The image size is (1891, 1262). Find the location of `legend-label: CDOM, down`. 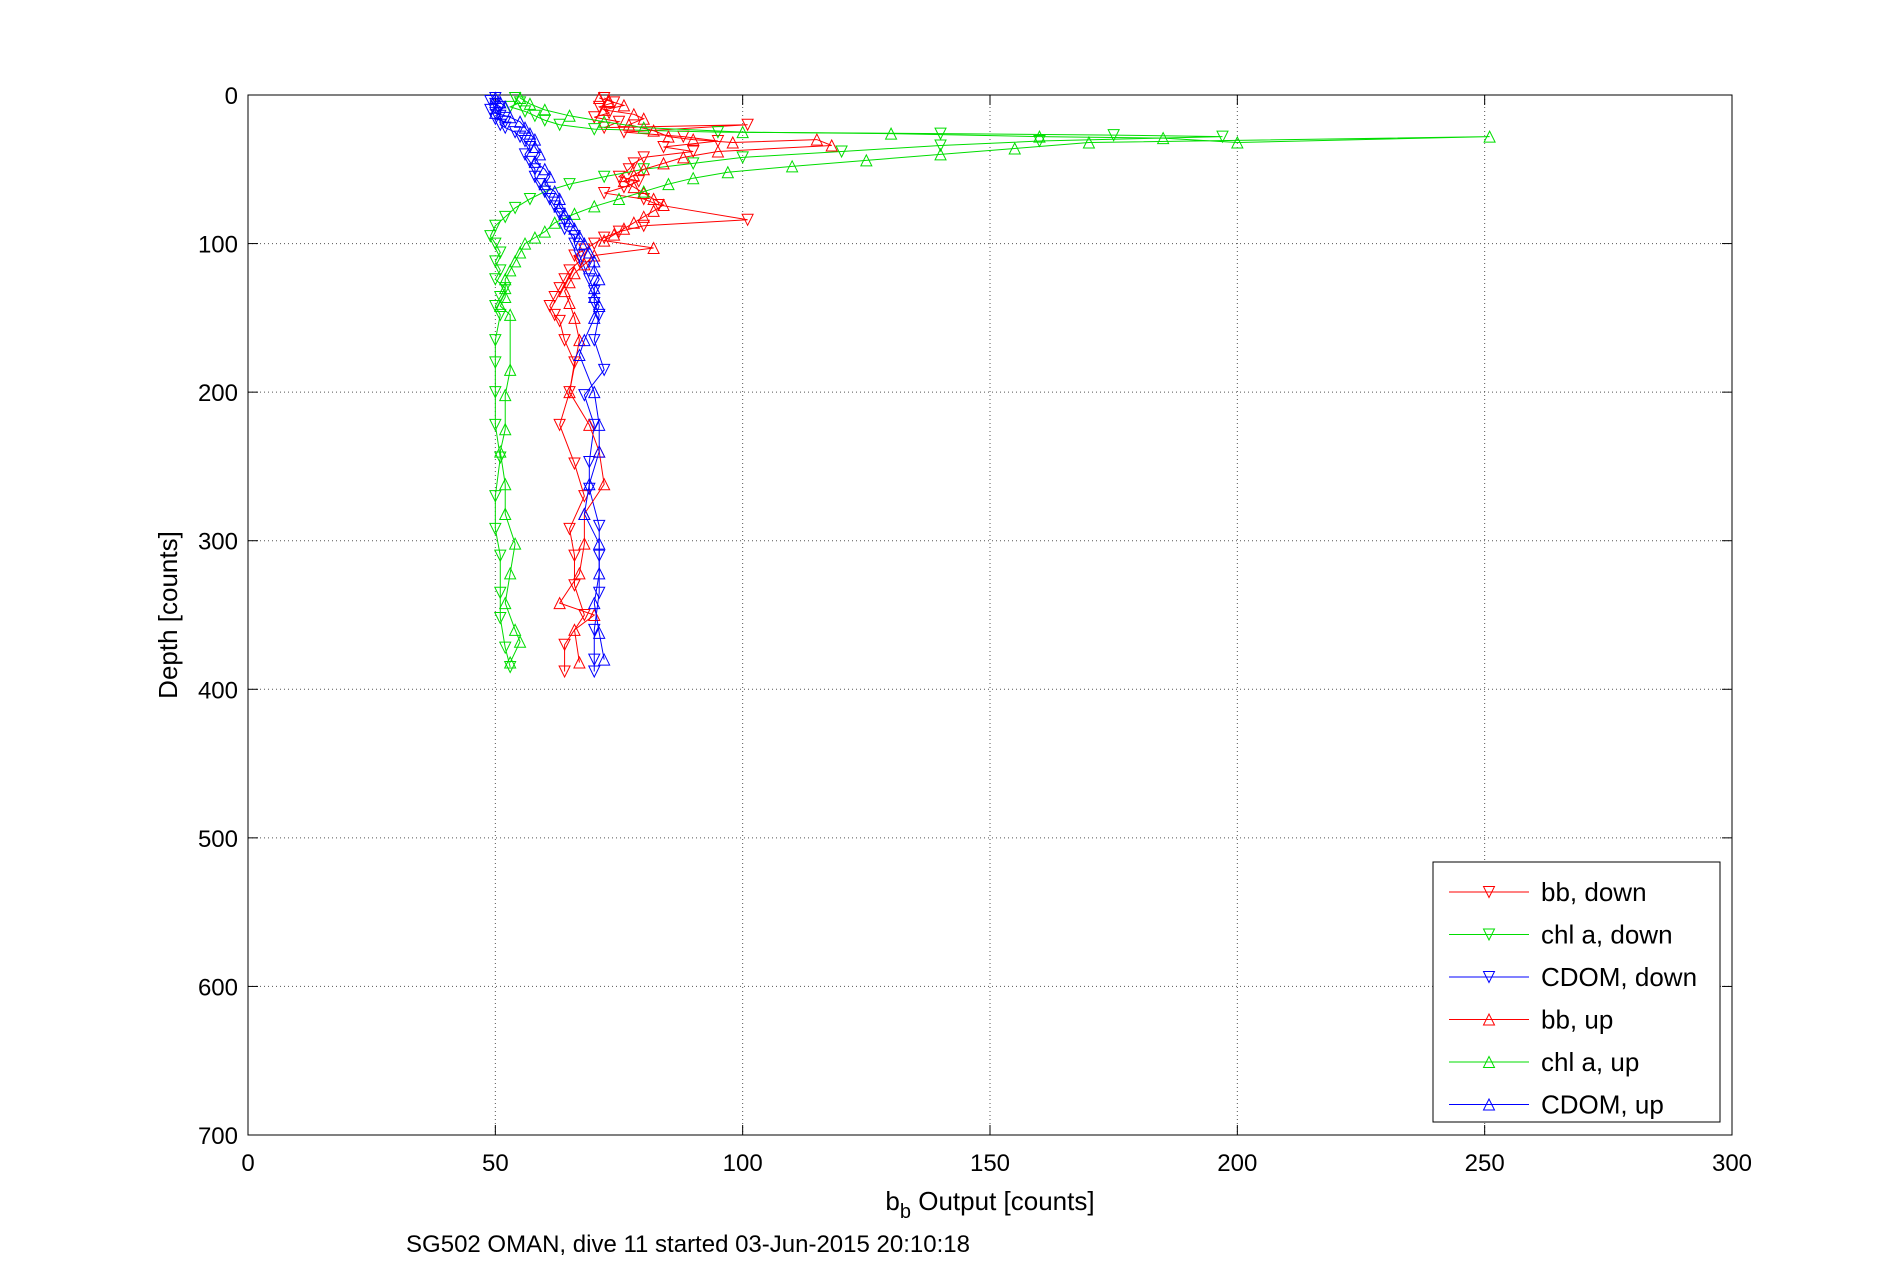

legend-label: CDOM, down is located at coordinates (1619, 977).